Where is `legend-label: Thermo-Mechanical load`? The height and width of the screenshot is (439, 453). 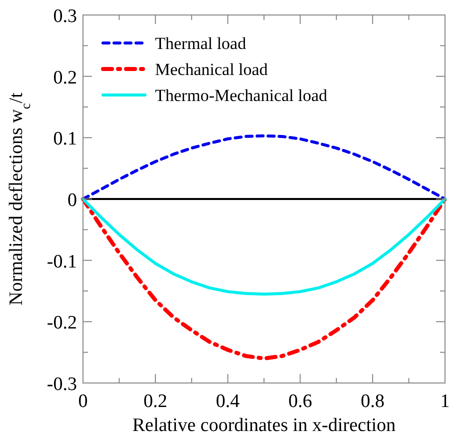
legend-label: Thermo-Mechanical load is located at coordinates (241, 95).